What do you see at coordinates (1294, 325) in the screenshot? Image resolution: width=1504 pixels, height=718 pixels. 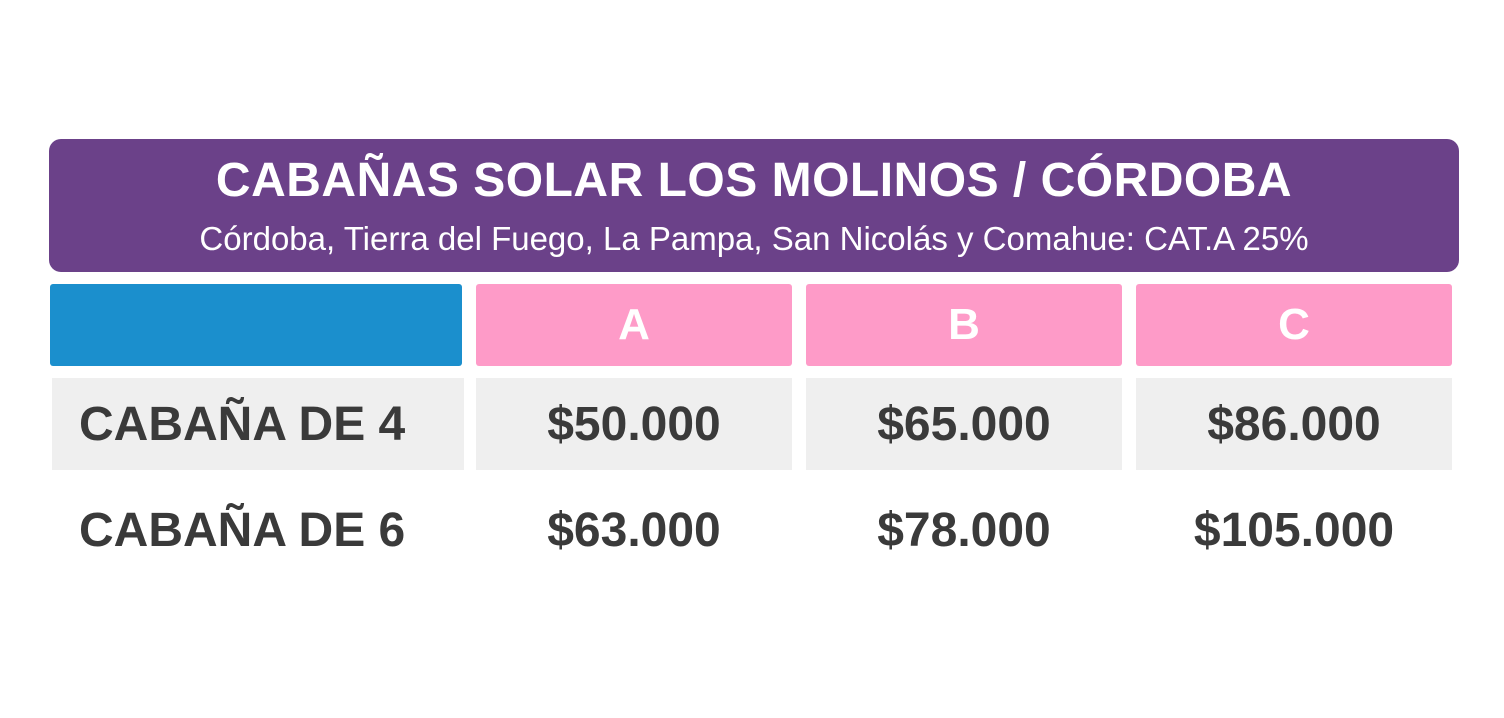 I see `column-header-c: C` at bounding box center [1294, 325].